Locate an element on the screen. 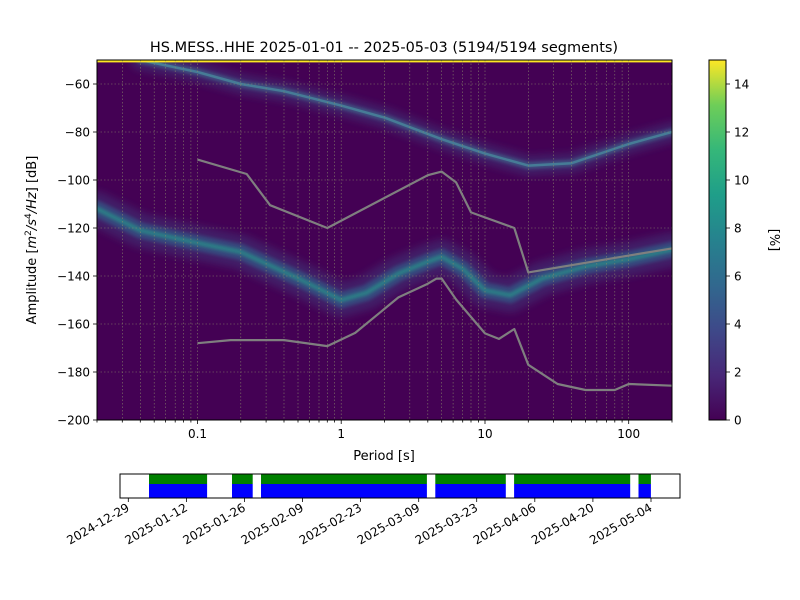  timeline-tick-label: 2024-12-29 is located at coordinates (97, 523).